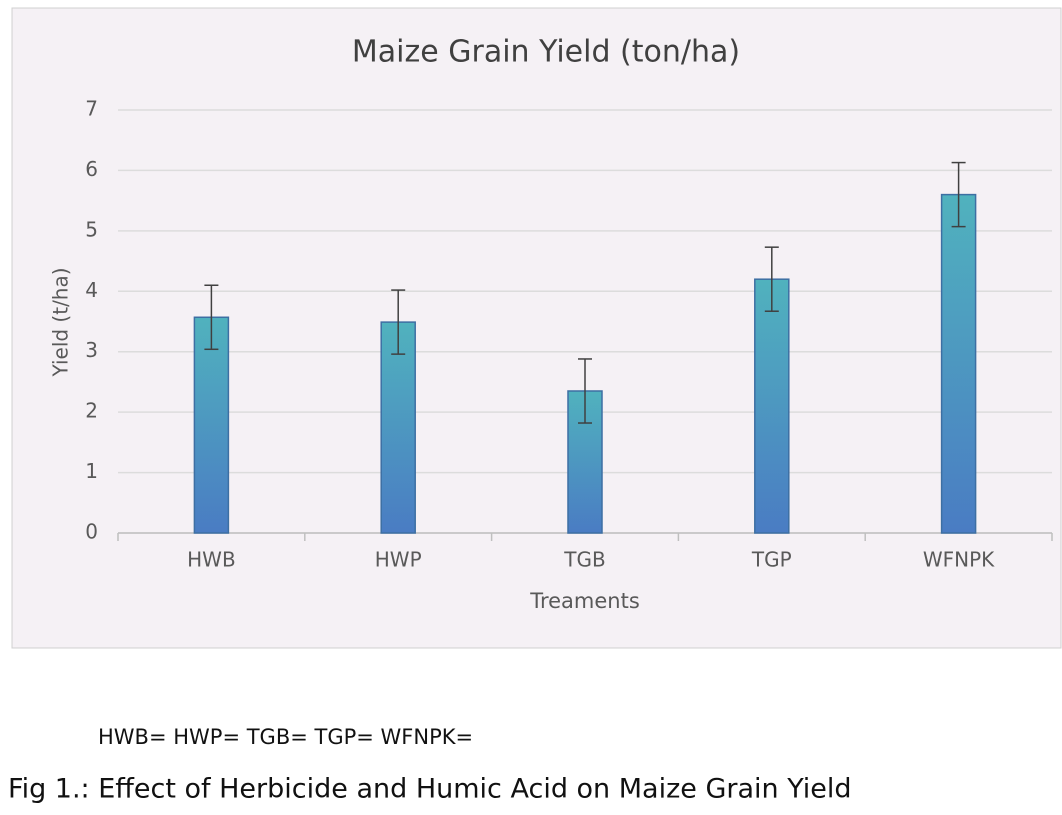 This screenshot has width=1062, height=815. Describe the element at coordinates (91, 411) in the screenshot. I see `y-tick-label: 2` at that location.